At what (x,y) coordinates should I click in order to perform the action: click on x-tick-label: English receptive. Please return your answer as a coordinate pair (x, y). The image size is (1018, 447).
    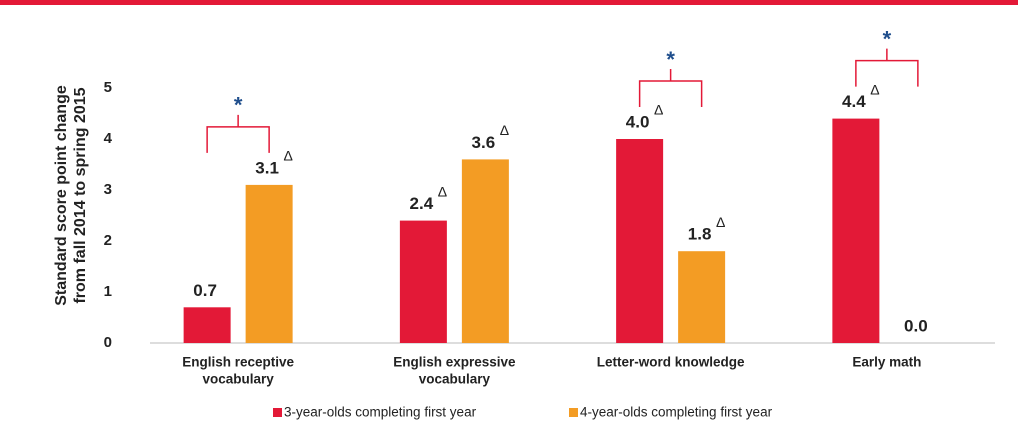
    Looking at the image, I should click on (238, 362).